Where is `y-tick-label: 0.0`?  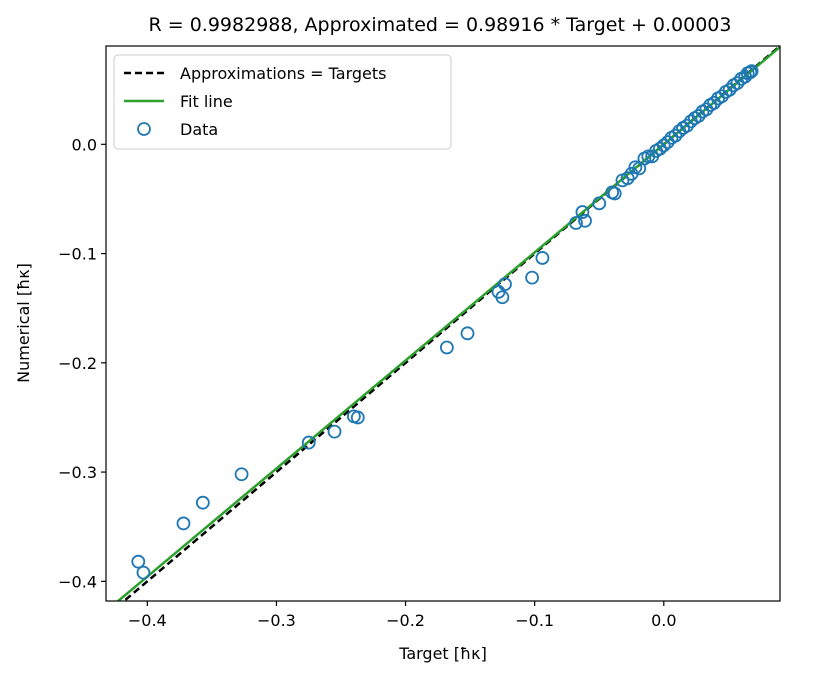
y-tick-label: 0.0 is located at coordinates (84, 144).